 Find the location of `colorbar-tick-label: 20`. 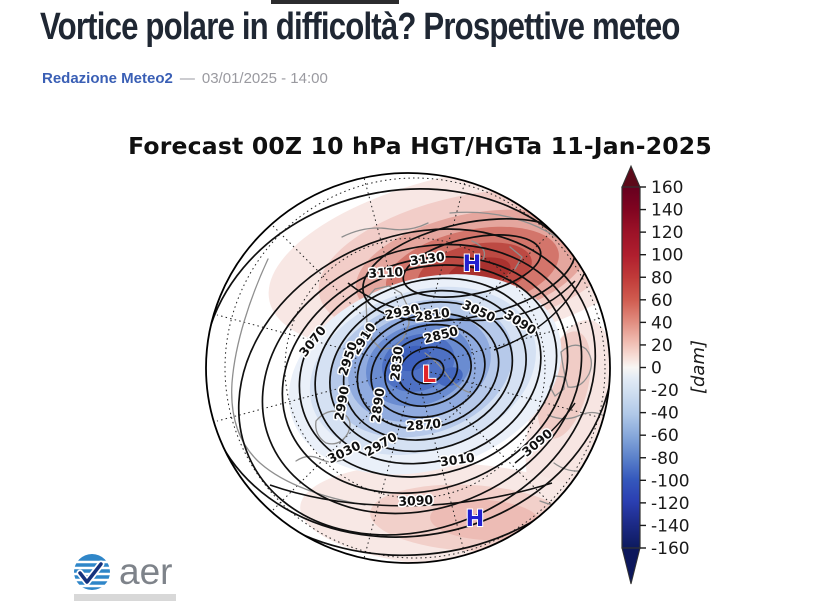

colorbar-tick-label: 20 is located at coordinates (662, 346).